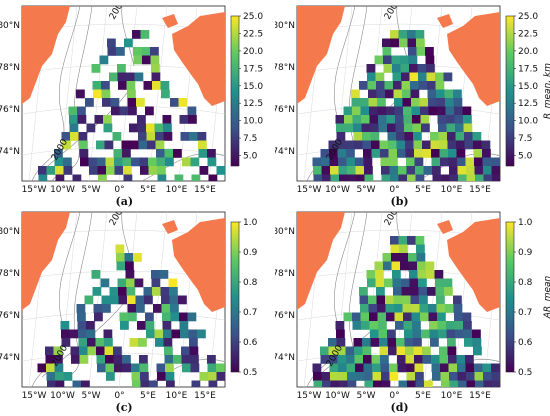  Describe the element at coordinates (253, 122) in the screenshot. I see `colorbar-tick-label: 10.0` at that location.